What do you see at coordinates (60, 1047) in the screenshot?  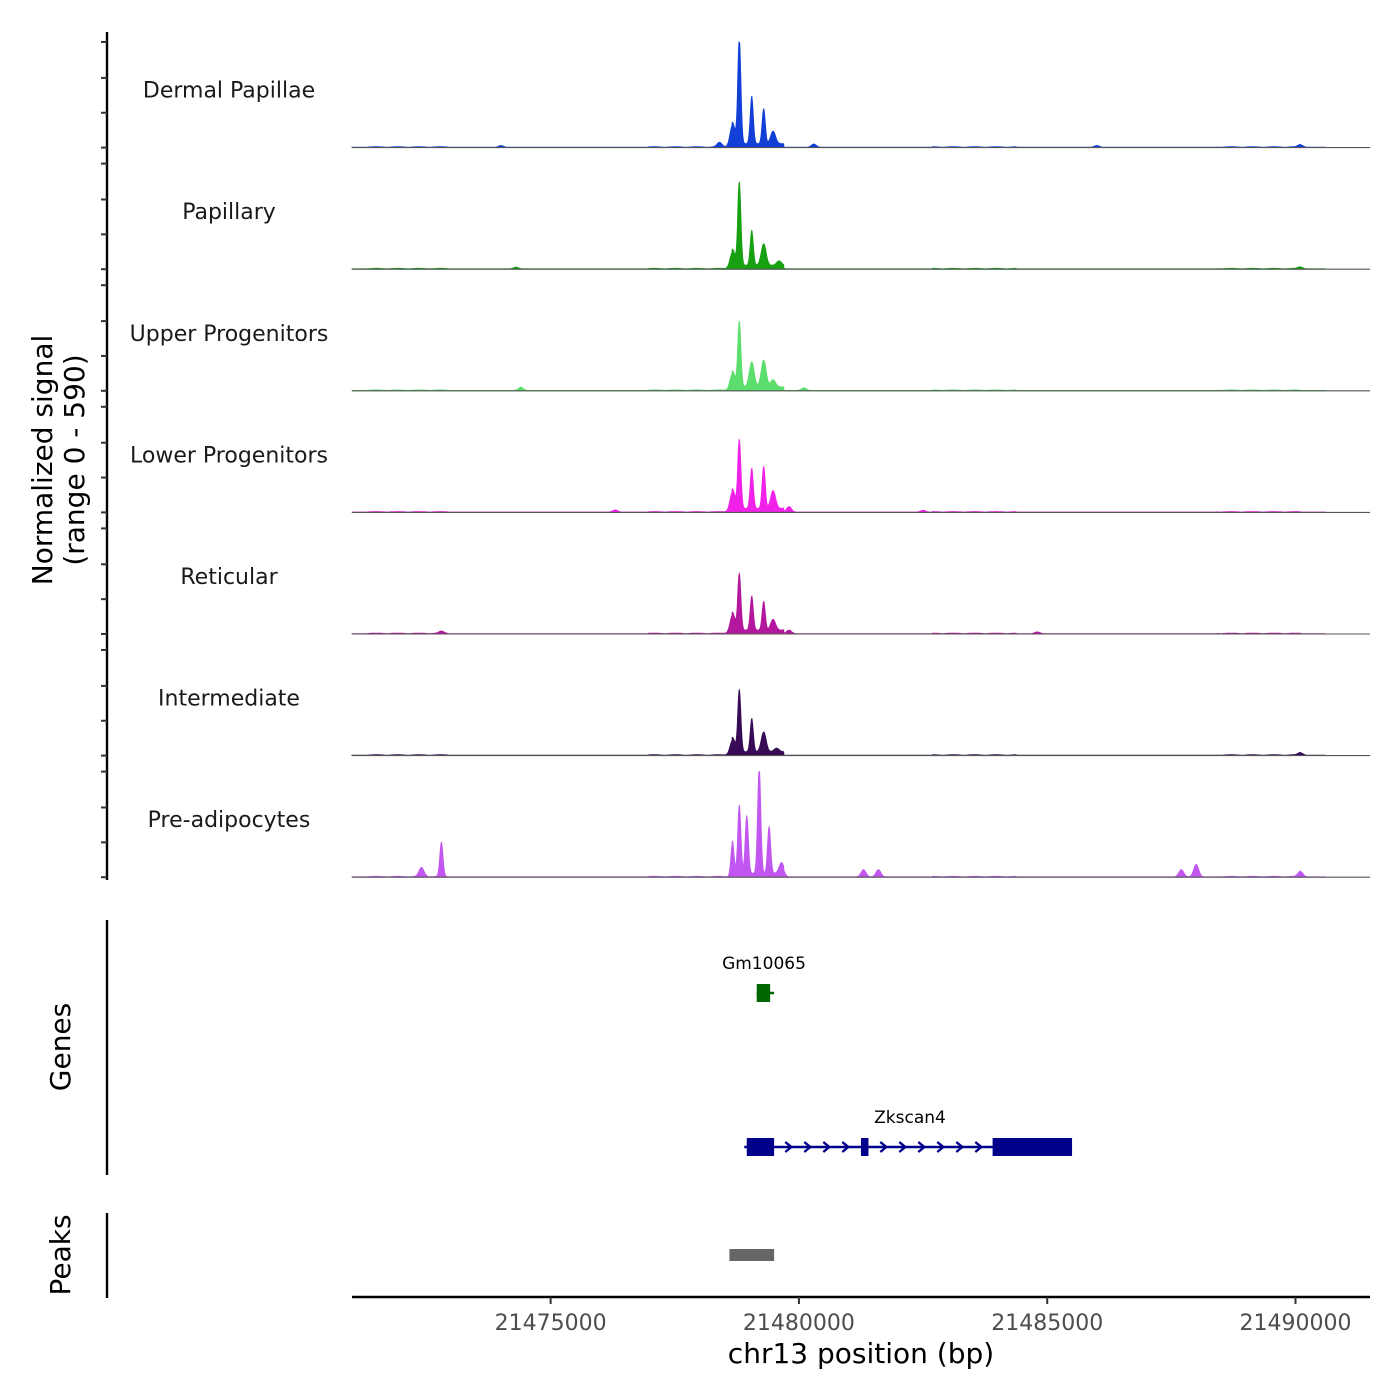 I see `genes-track-label: Genes` at bounding box center [60, 1047].